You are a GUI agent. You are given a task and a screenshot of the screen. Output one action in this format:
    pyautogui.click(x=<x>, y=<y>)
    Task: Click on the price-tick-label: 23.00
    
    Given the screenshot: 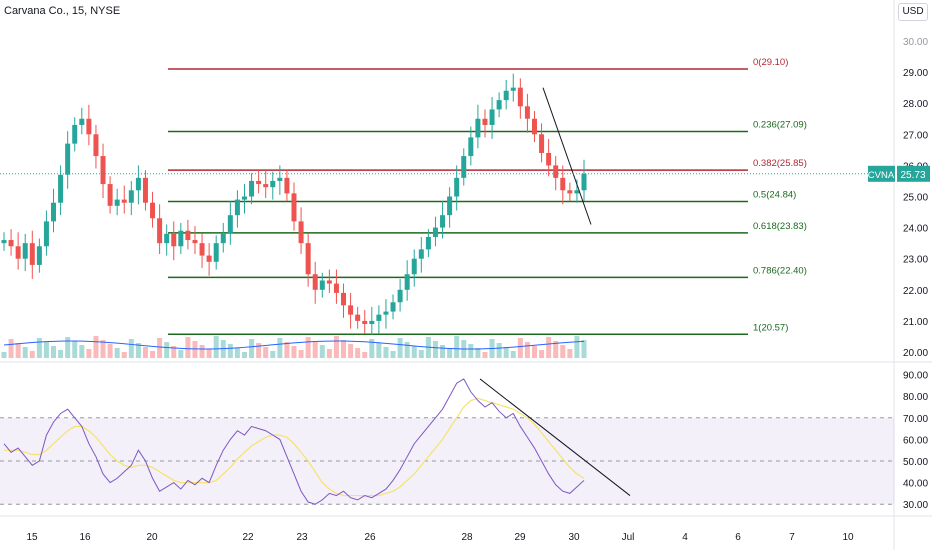 What is the action you would take?
    pyautogui.click(x=915, y=260)
    